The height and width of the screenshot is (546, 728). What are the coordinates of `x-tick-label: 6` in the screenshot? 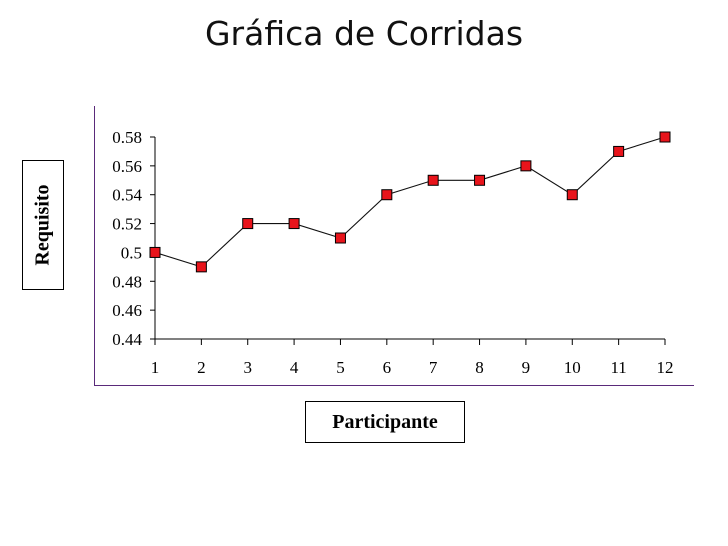 It's located at (387, 367).